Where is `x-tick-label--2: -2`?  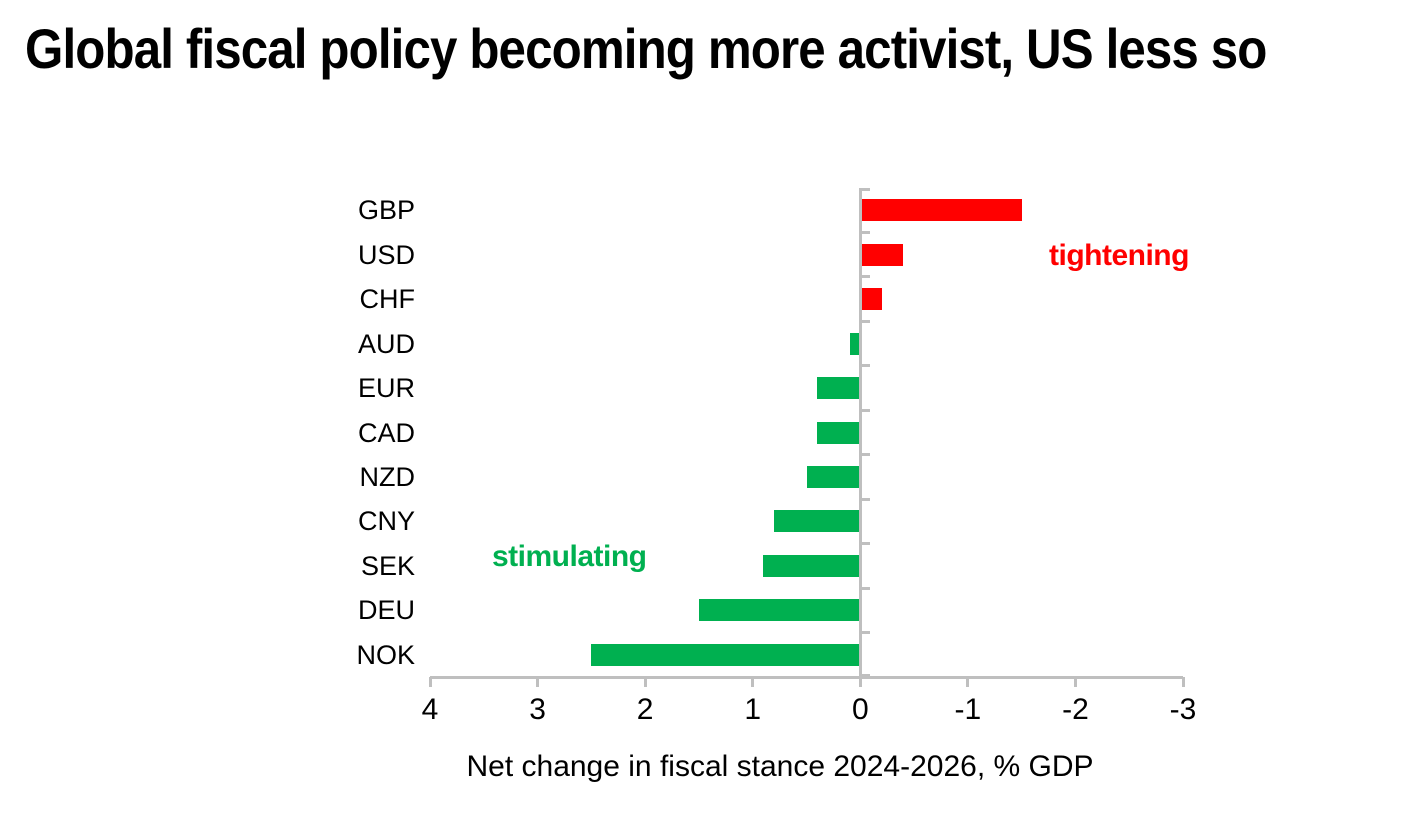
x-tick-label--2: -2 is located at coordinates (1075, 709).